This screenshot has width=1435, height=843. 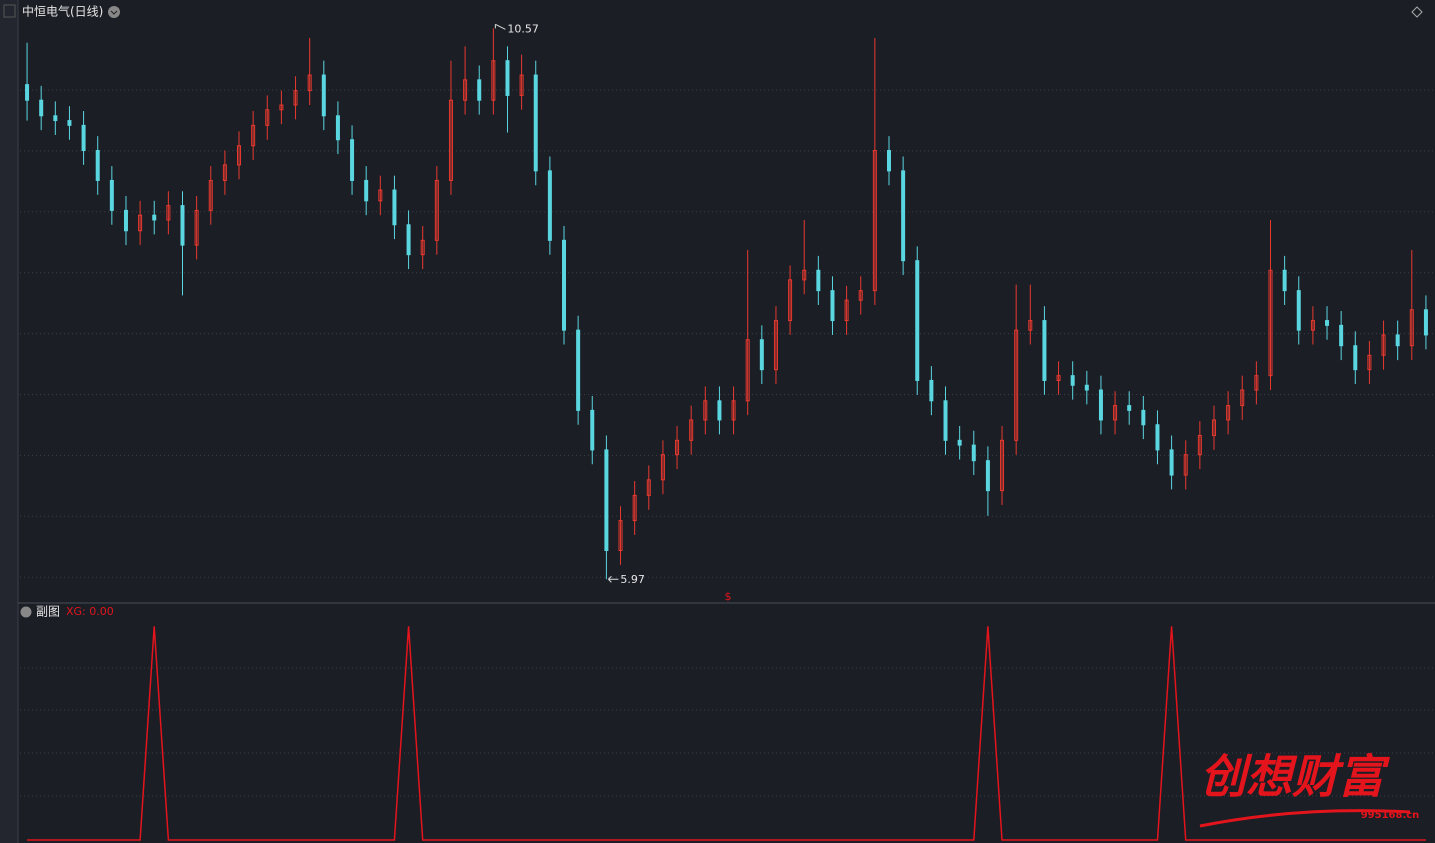 What do you see at coordinates (26, 612) in the screenshot?
I see `sub-dropdown` at bounding box center [26, 612].